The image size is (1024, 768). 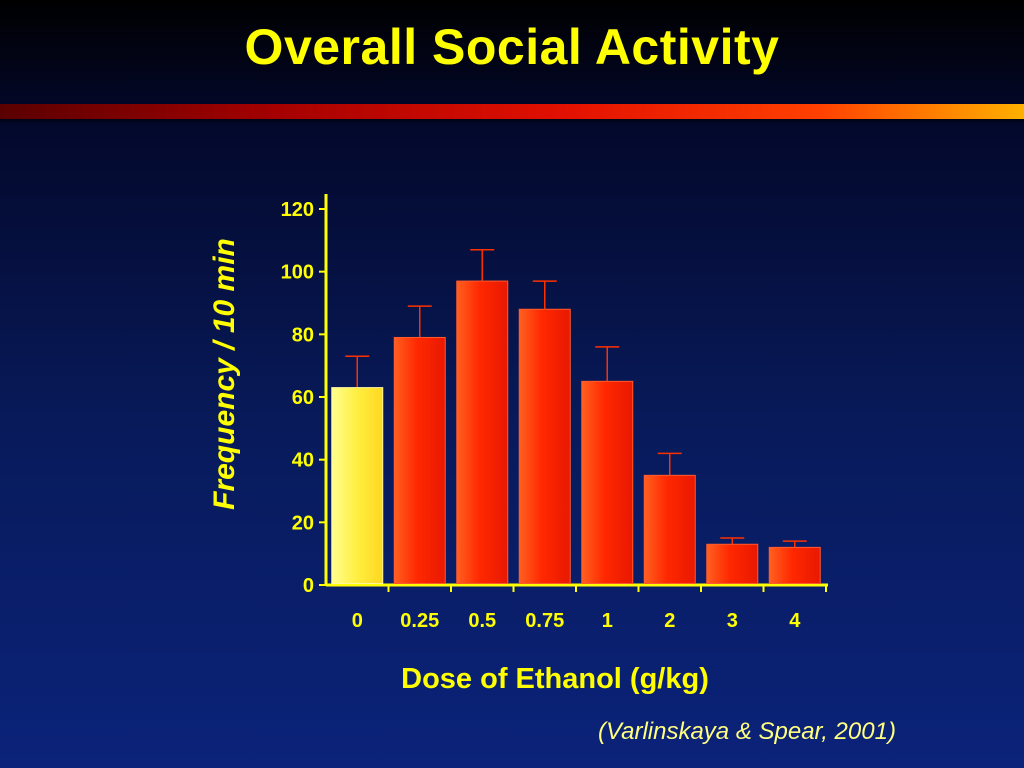 I want to click on x-tick-label: 3, so click(x=732, y=621).